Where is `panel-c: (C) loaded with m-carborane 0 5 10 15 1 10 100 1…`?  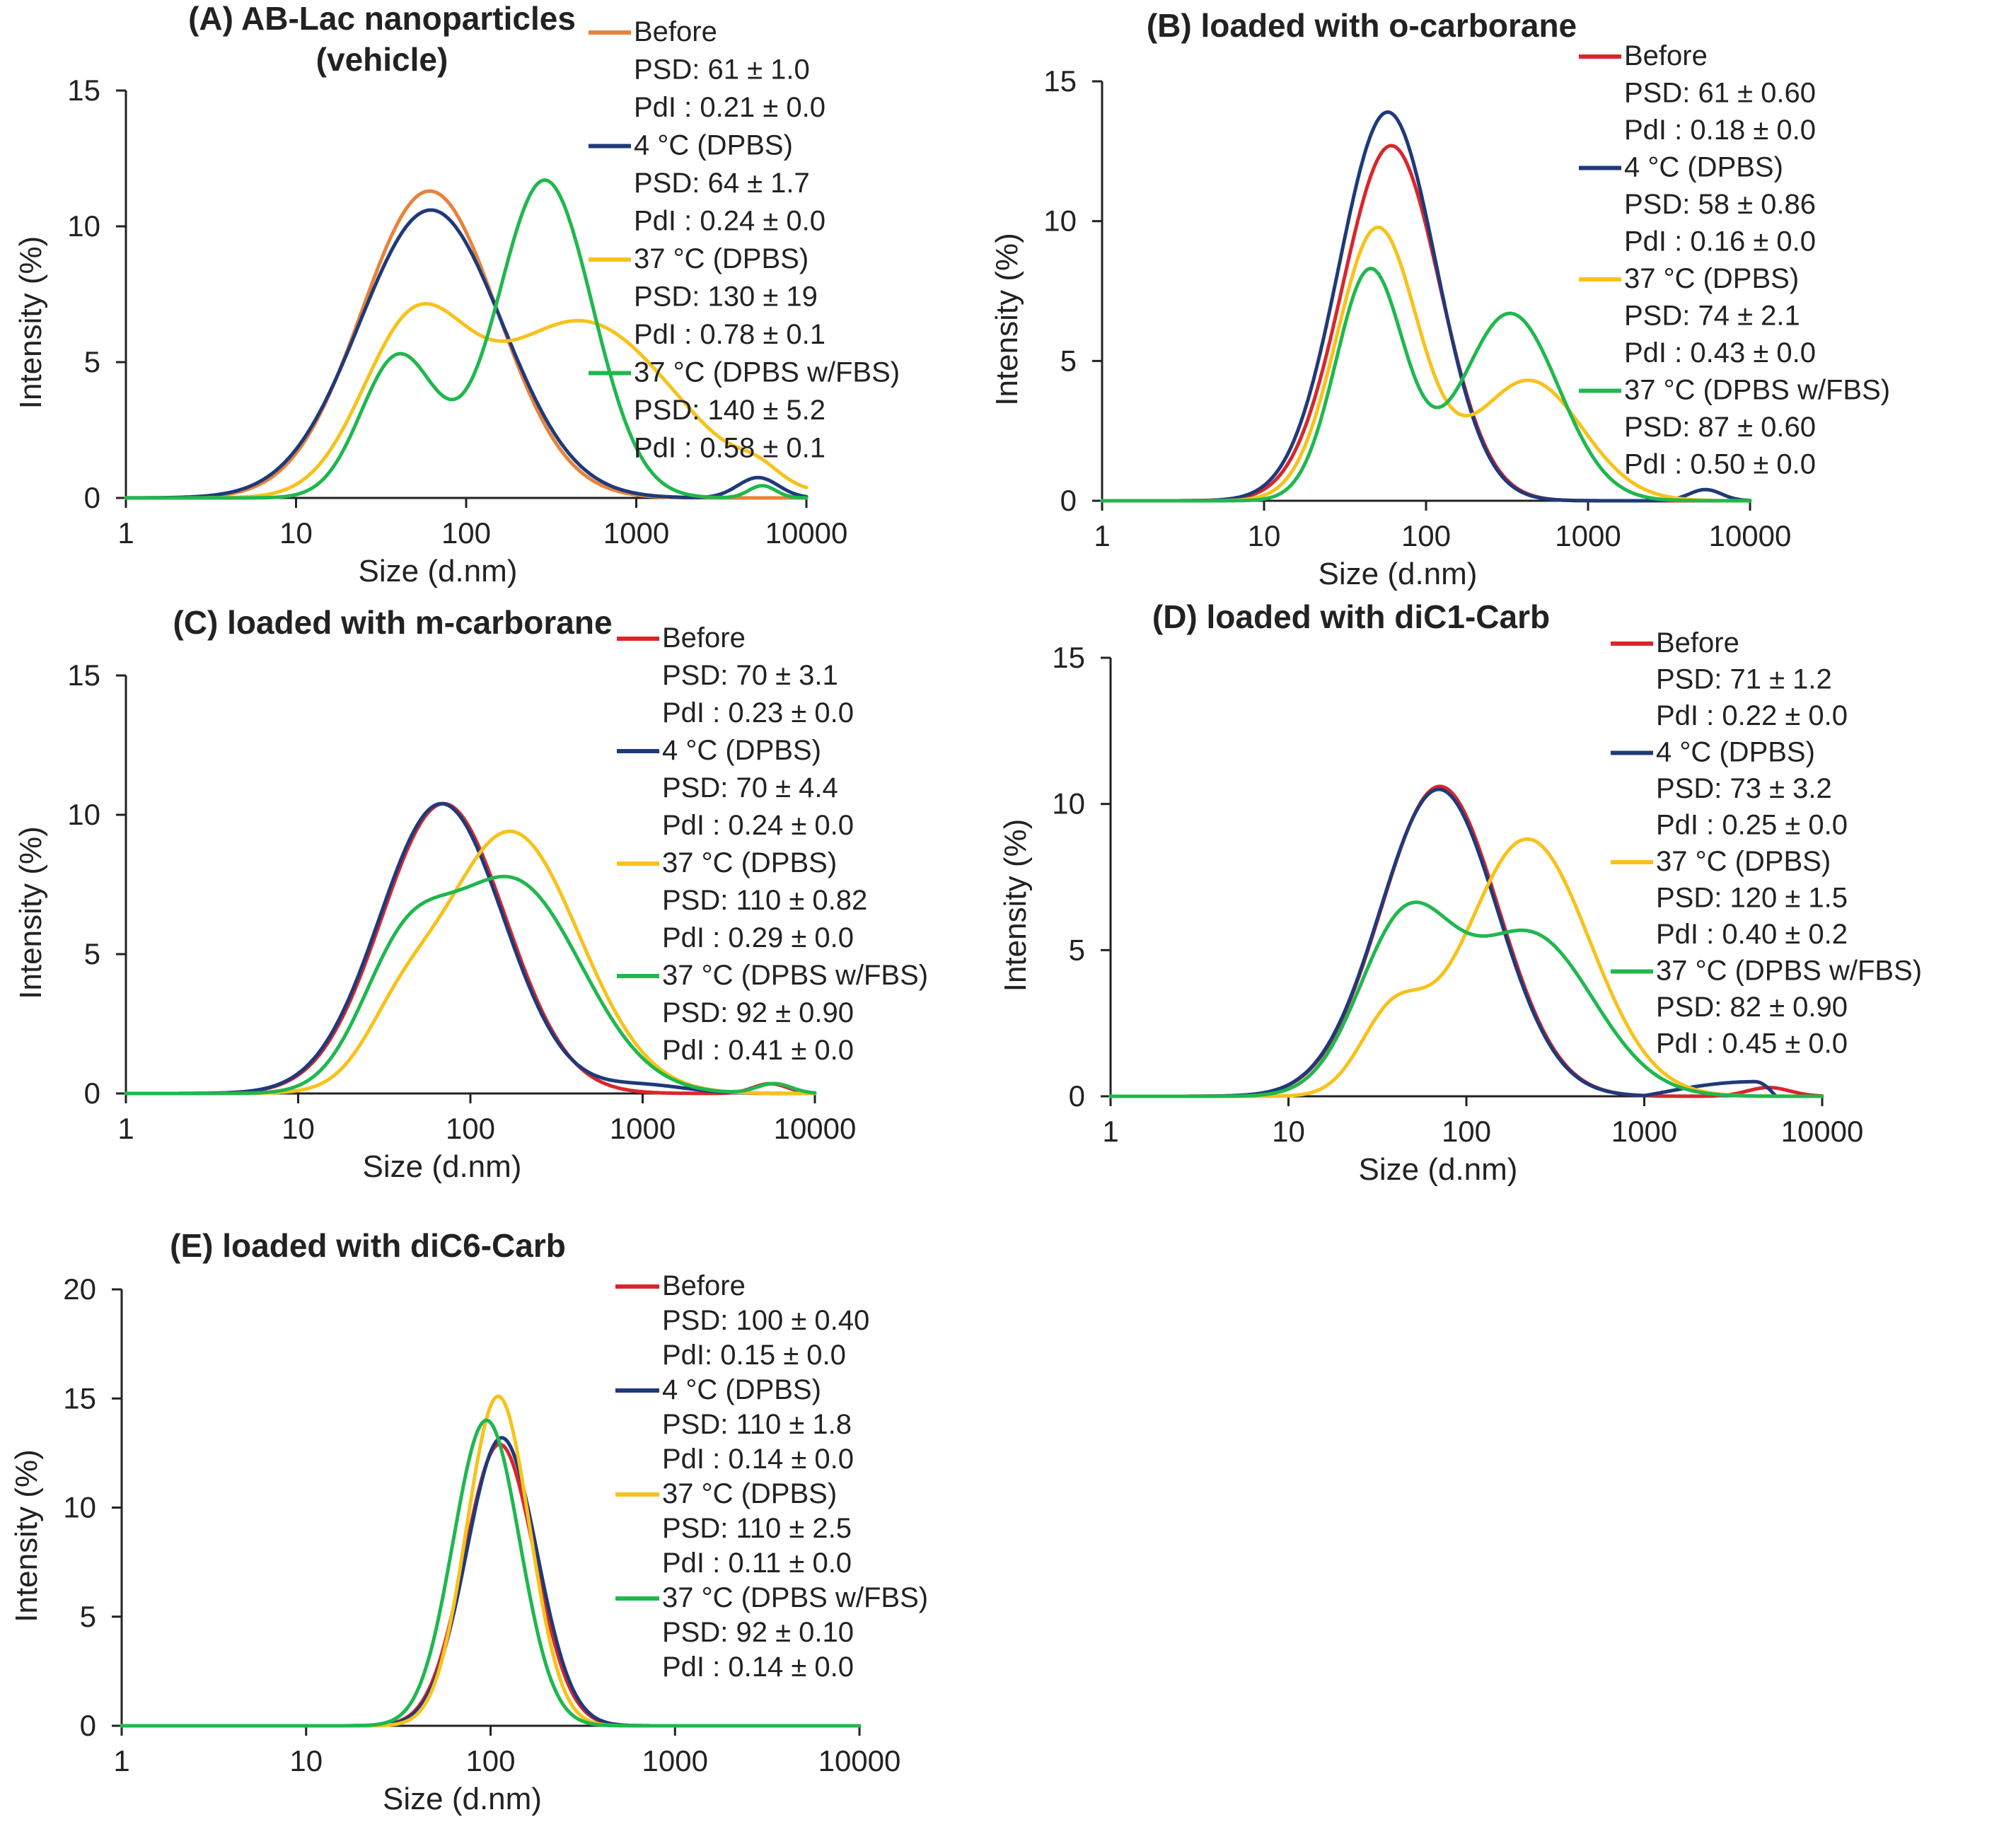
panel-c: (C) loaded with m-carborane 0 5 10 15 1 10 100 1… is located at coordinates (470, 894).